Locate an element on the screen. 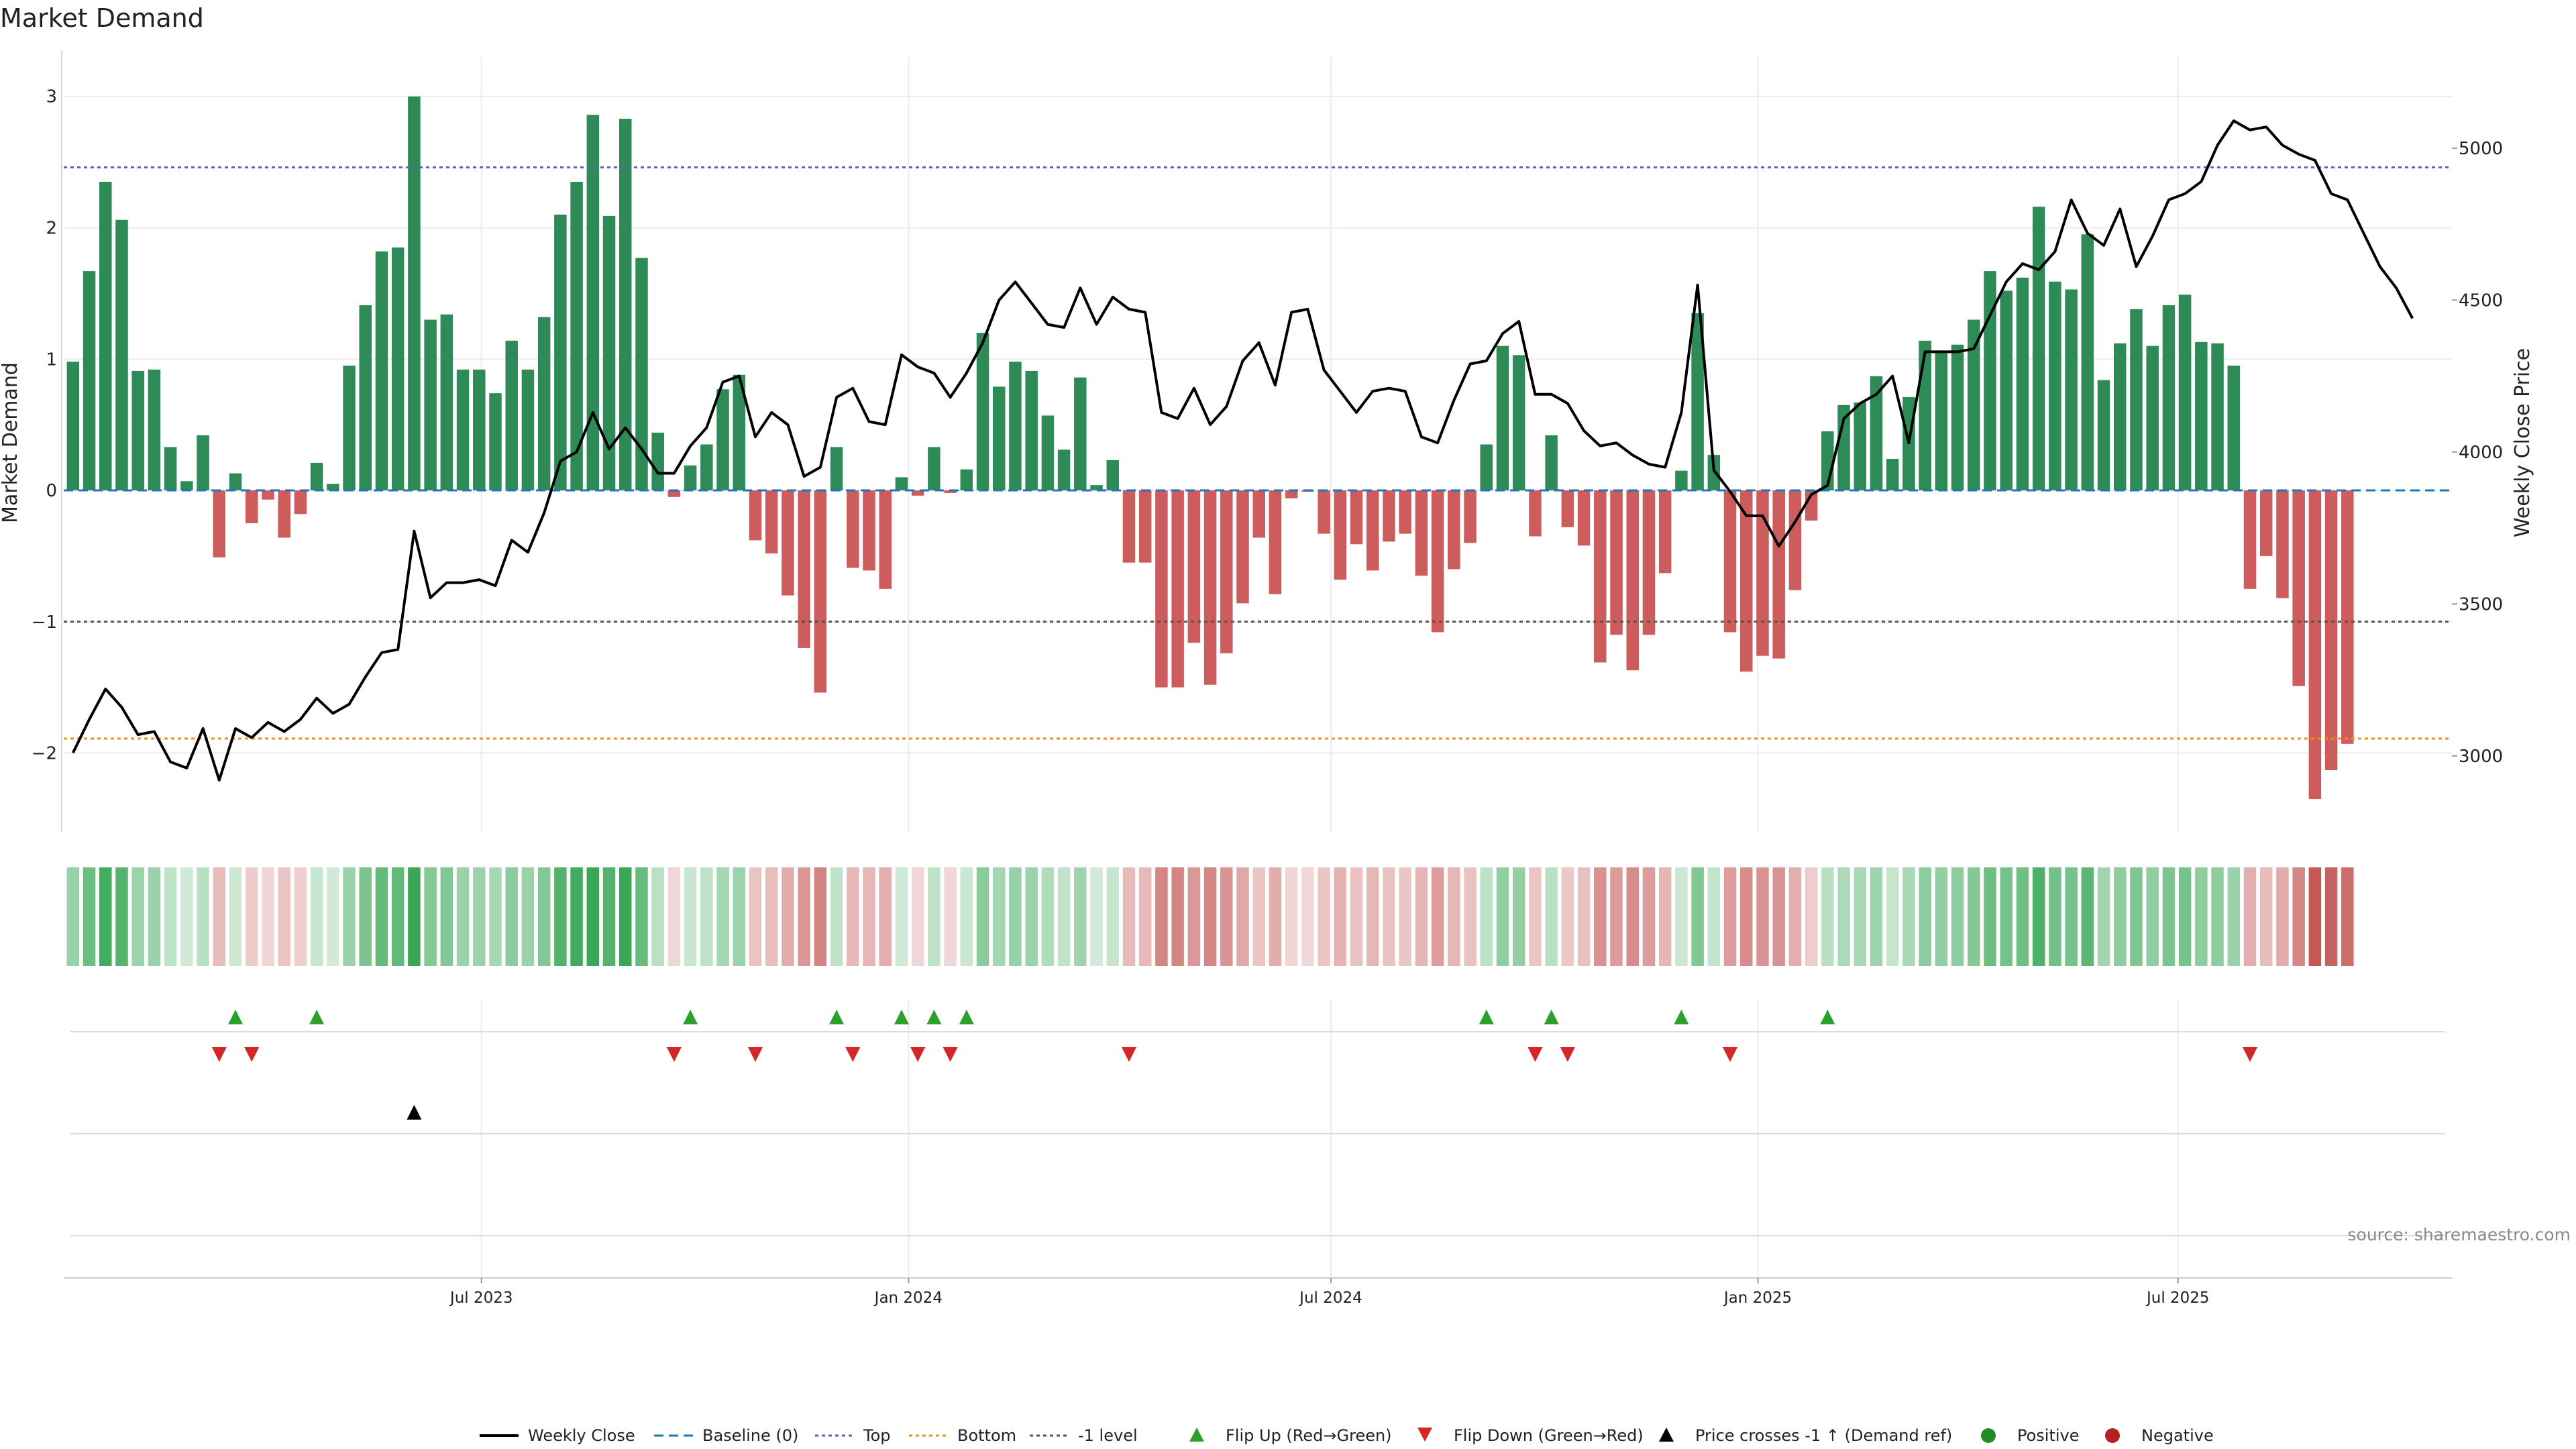  x-tick-label: Jul 2025 is located at coordinates (2177, 1298).